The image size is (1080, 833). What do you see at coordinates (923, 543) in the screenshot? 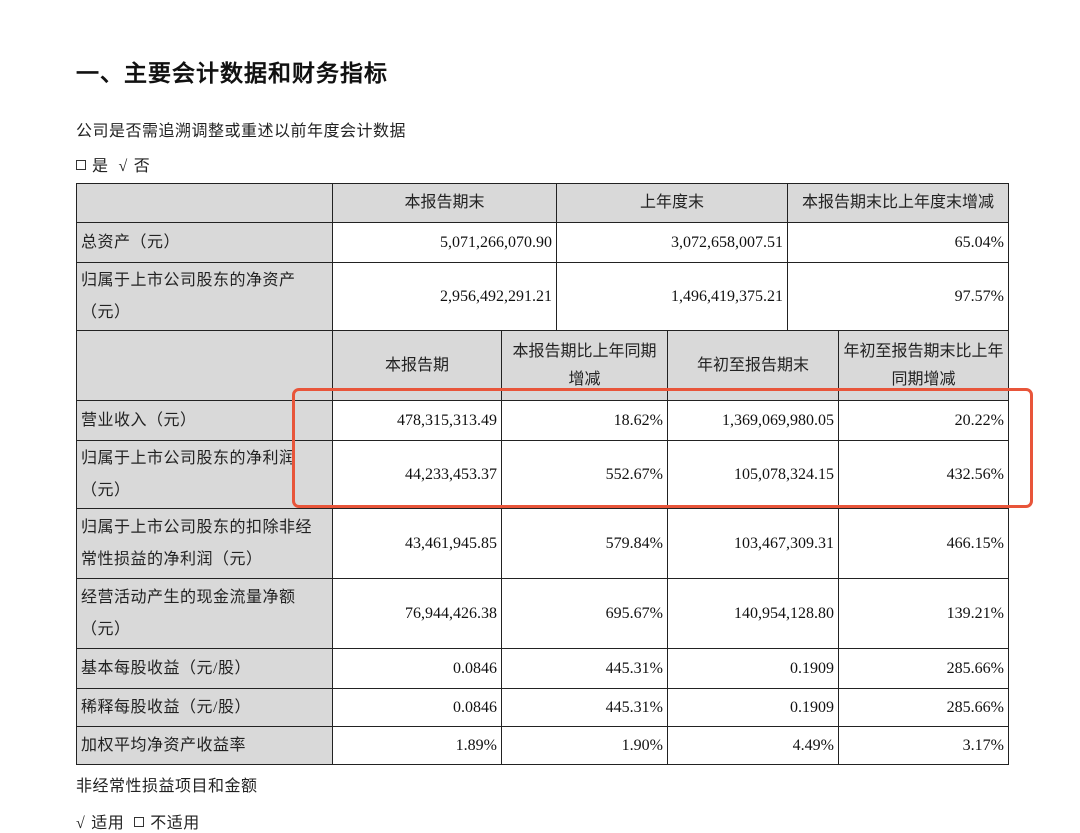
I see `value-cell: 466.15%` at bounding box center [923, 543].